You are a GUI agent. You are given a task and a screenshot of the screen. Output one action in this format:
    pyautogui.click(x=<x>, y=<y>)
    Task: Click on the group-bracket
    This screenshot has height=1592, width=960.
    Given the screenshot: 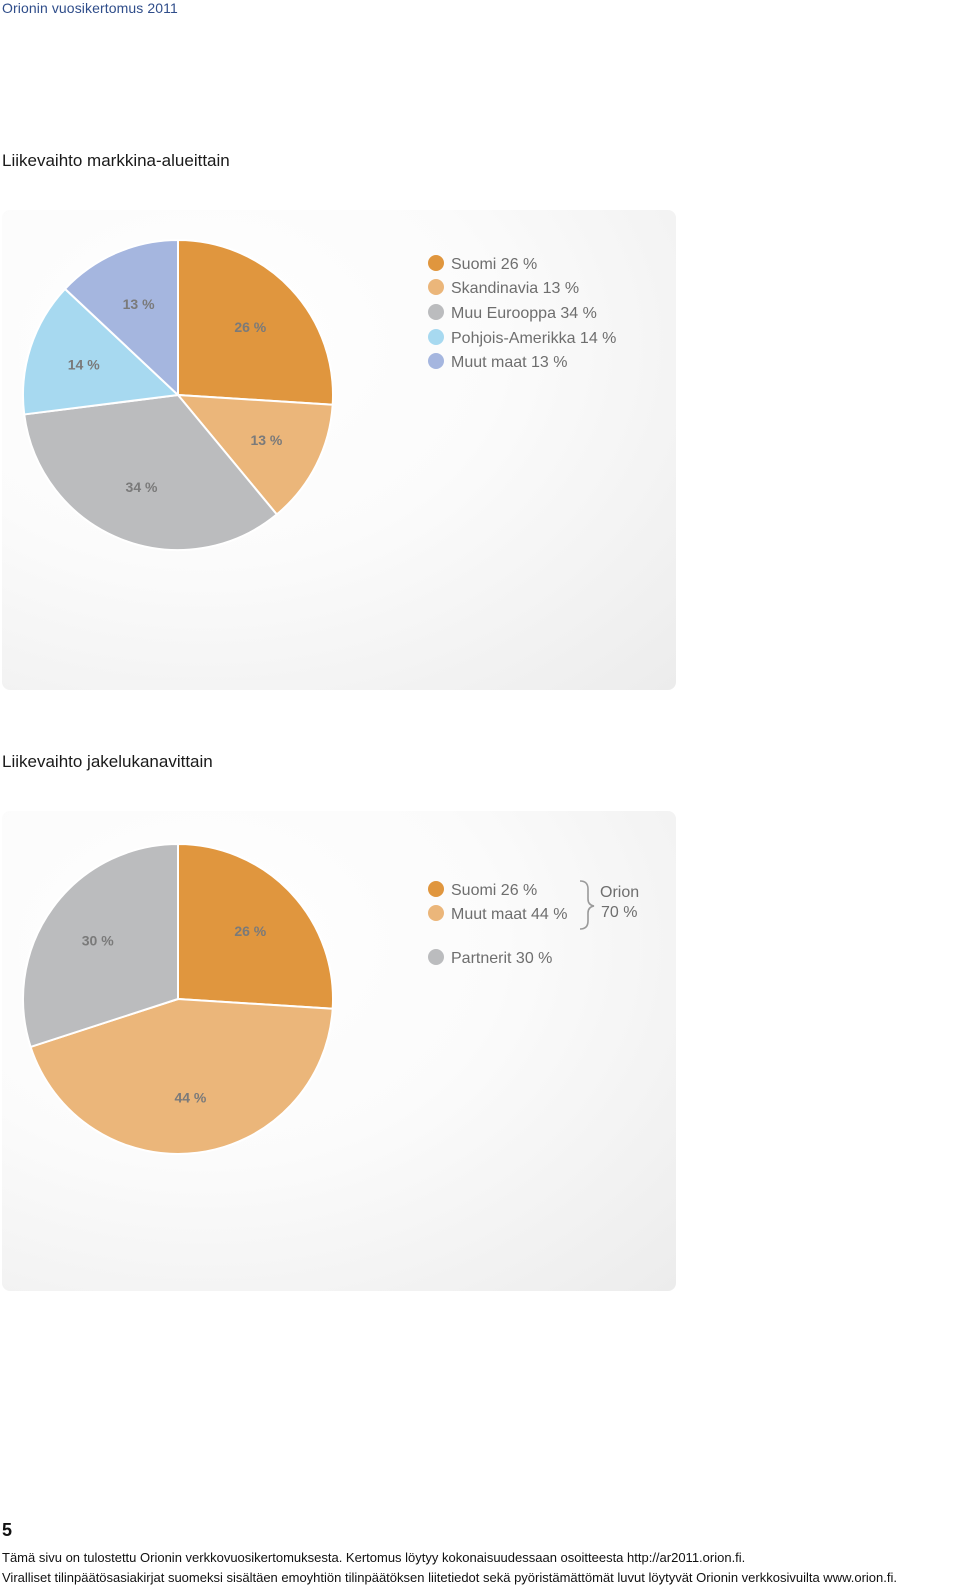 What is the action you would take?
    pyautogui.click(x=587, y=905)
    